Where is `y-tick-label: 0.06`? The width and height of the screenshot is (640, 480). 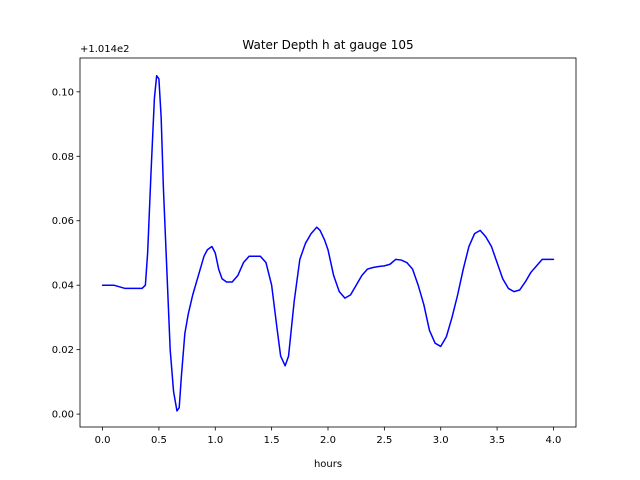 y-tick-label: 0.06 is located at coordinates (63, 221).